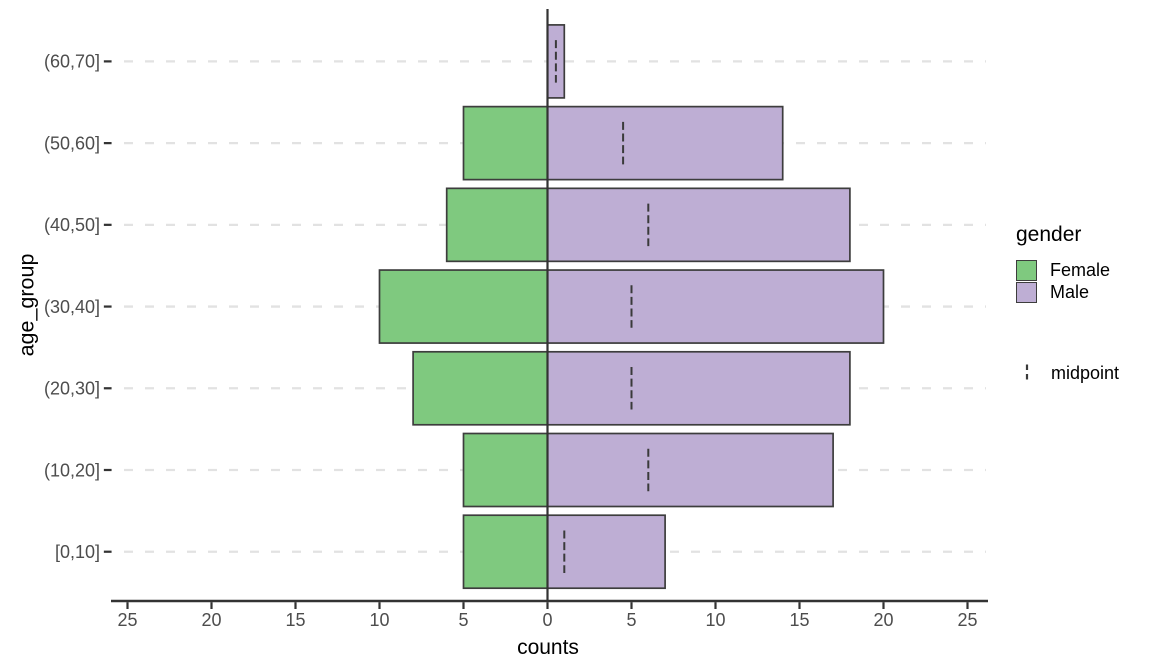 This screenshot has width=1152, height=672. Describe the element at coordinates (1026, 292) in the screenshot. I see `male-swatch-icon` at that location.